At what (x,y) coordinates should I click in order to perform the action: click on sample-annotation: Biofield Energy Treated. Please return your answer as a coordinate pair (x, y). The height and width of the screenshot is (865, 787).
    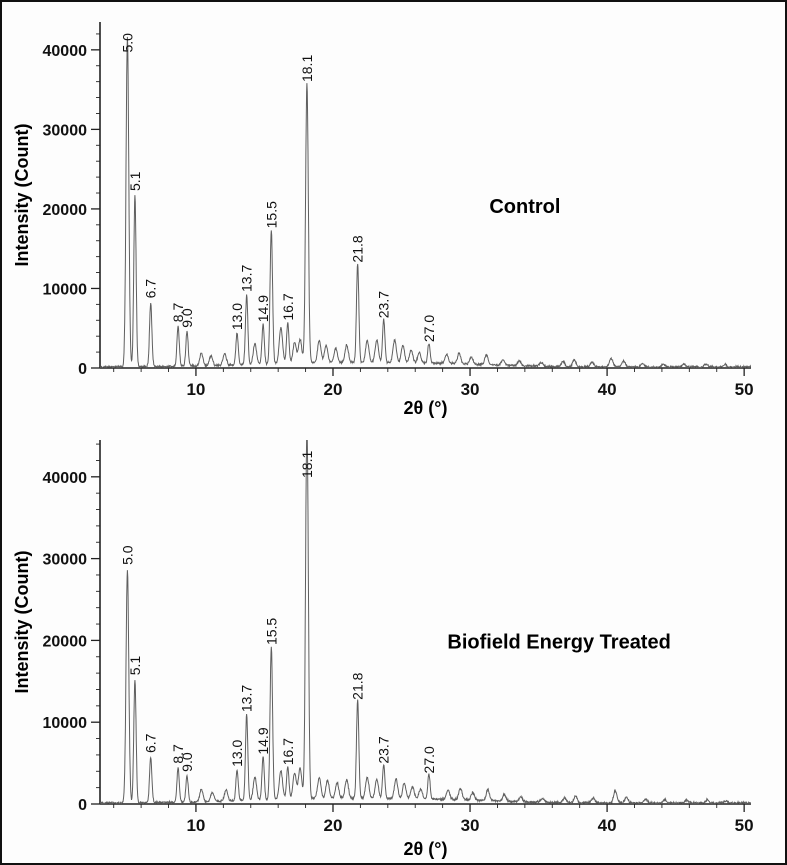
    Looking at the image, I should click on (558, 643).